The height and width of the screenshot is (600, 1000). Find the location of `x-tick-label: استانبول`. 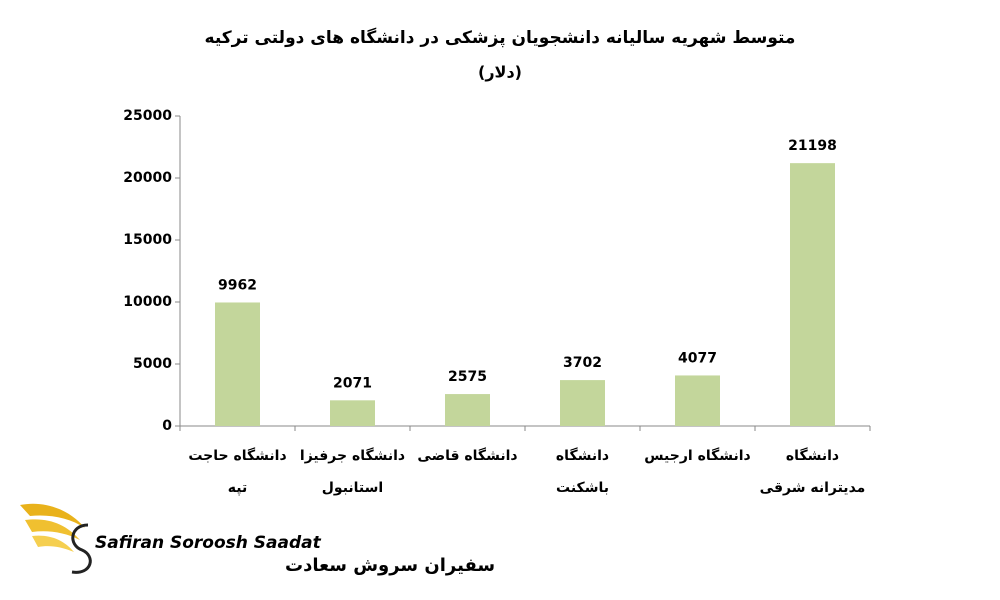

x-tick-label: استانبول is located at coordinates (352, 488).